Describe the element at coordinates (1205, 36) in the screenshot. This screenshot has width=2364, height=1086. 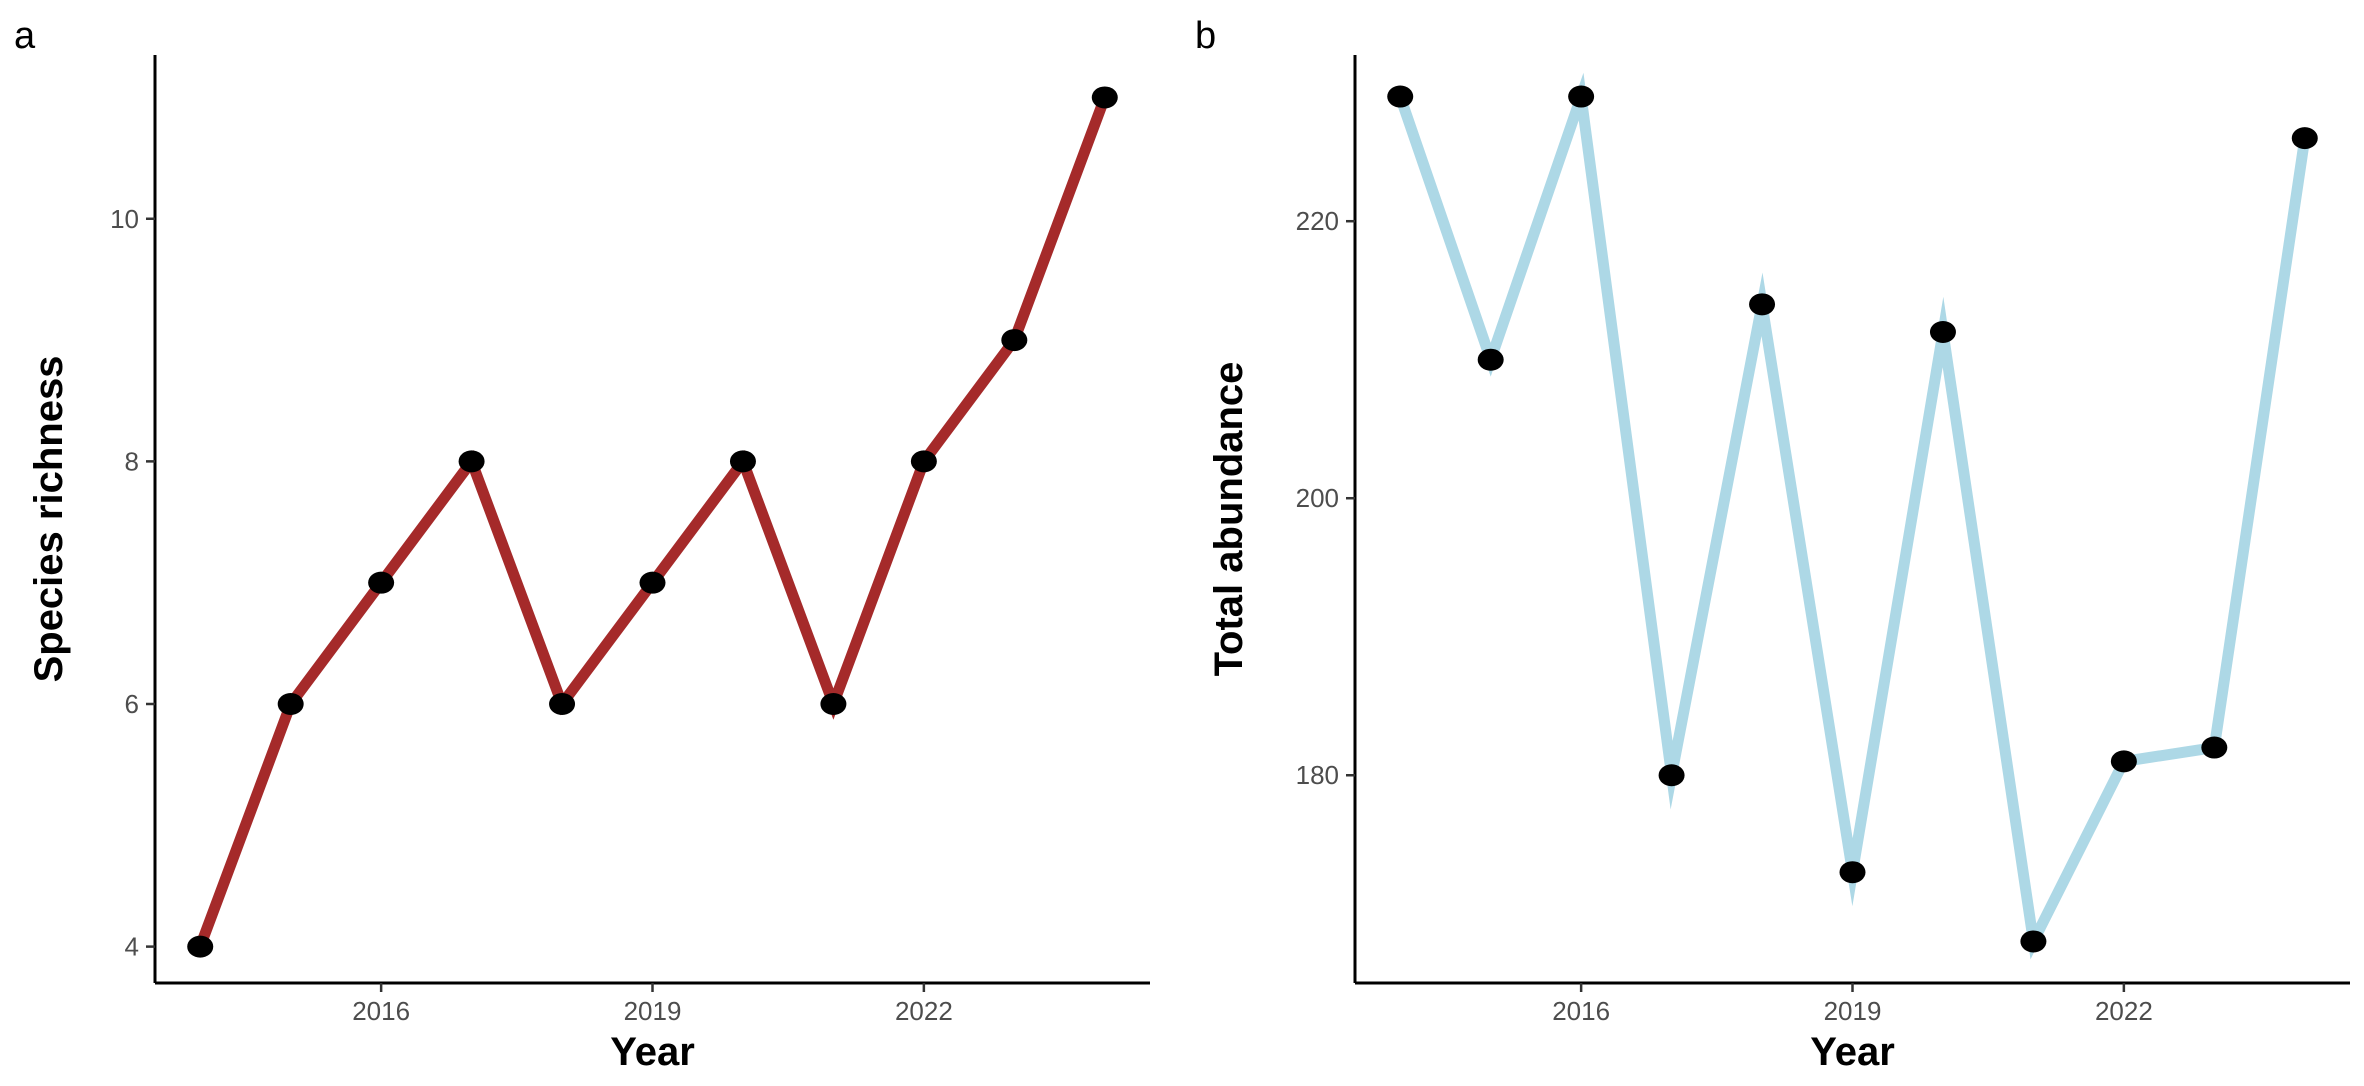
I see `panel-label-b: b` at that location.